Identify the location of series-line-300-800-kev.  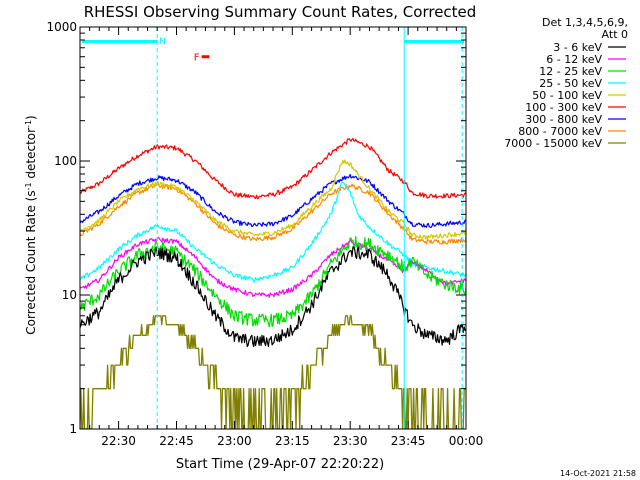
(273, 200).